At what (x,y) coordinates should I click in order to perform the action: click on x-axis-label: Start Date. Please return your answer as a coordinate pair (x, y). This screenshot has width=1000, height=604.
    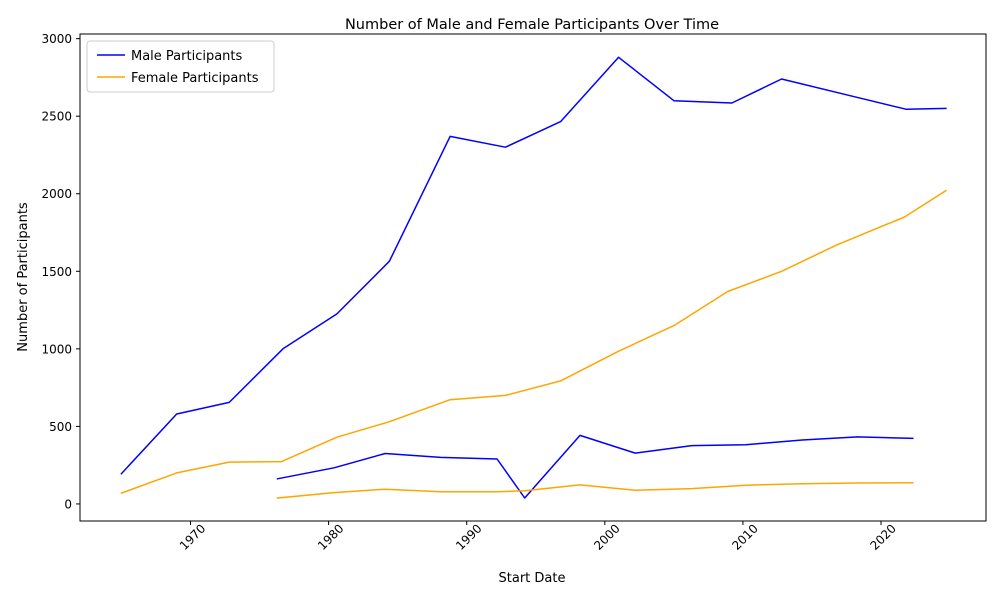
    Looking at the image, I should click on (532, 578).